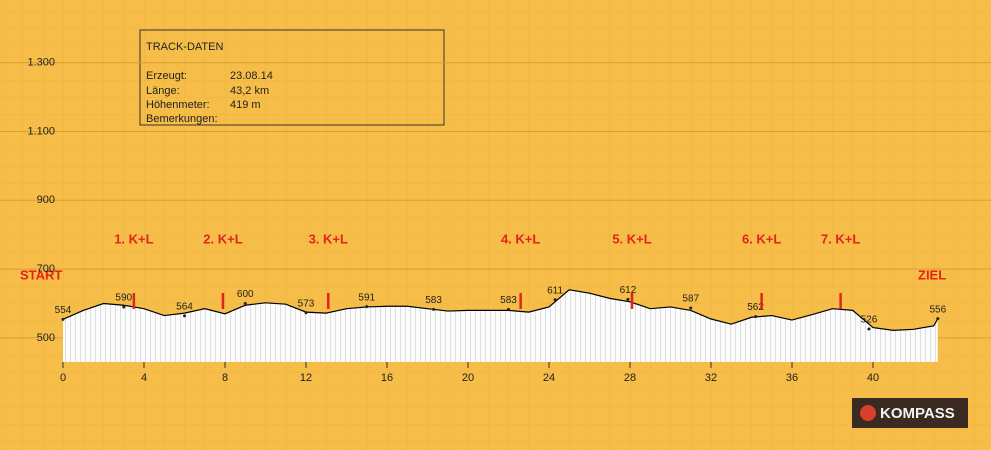 The width and height of the screenshot is (991, 450). I want to click on info-box, so click(292, 77).